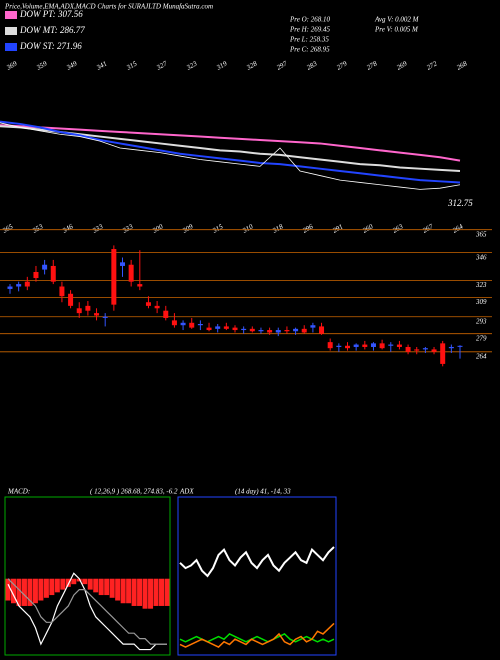 The image size is (500, 660). Describe the element at coordinates (397, 20) in the screenshot. I see `stat: Avg V: 0.002 M` at that location.